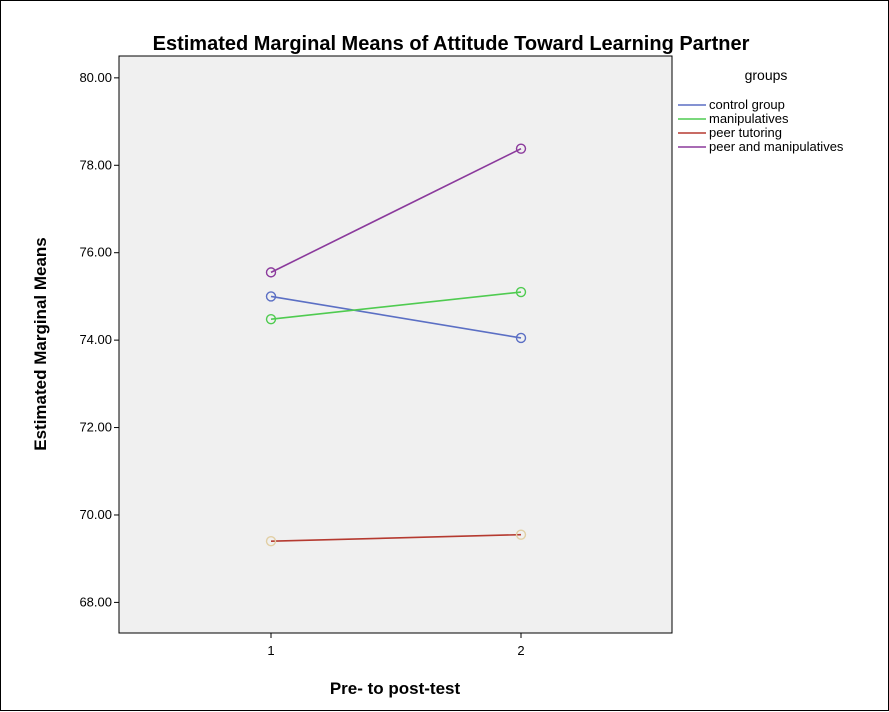  I want to click on legend-entry: manipulatives, so click(749, 118).